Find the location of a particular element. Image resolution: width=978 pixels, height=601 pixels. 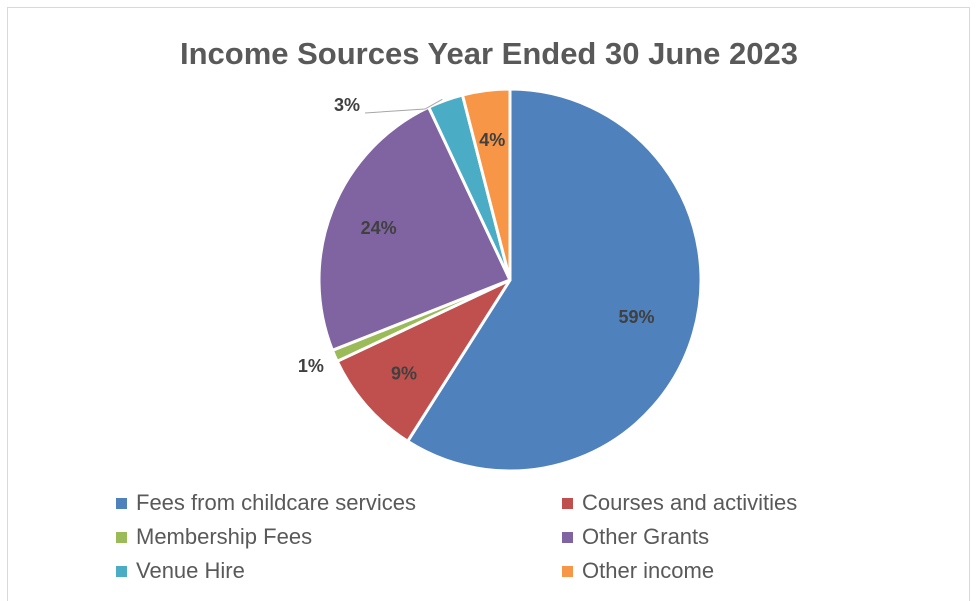

legend-item-courses: Courses and activities is located at coordinates (709, 503).